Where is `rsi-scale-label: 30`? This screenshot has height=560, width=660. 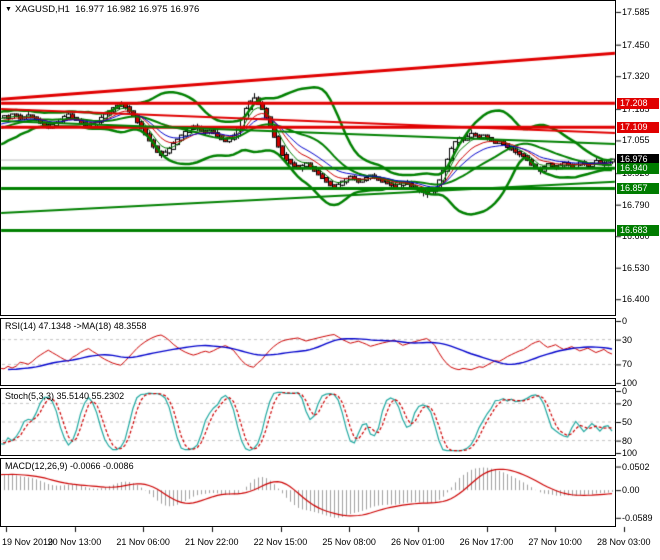
rsi-scale-label: 30 is located at coordinates (627, 339).